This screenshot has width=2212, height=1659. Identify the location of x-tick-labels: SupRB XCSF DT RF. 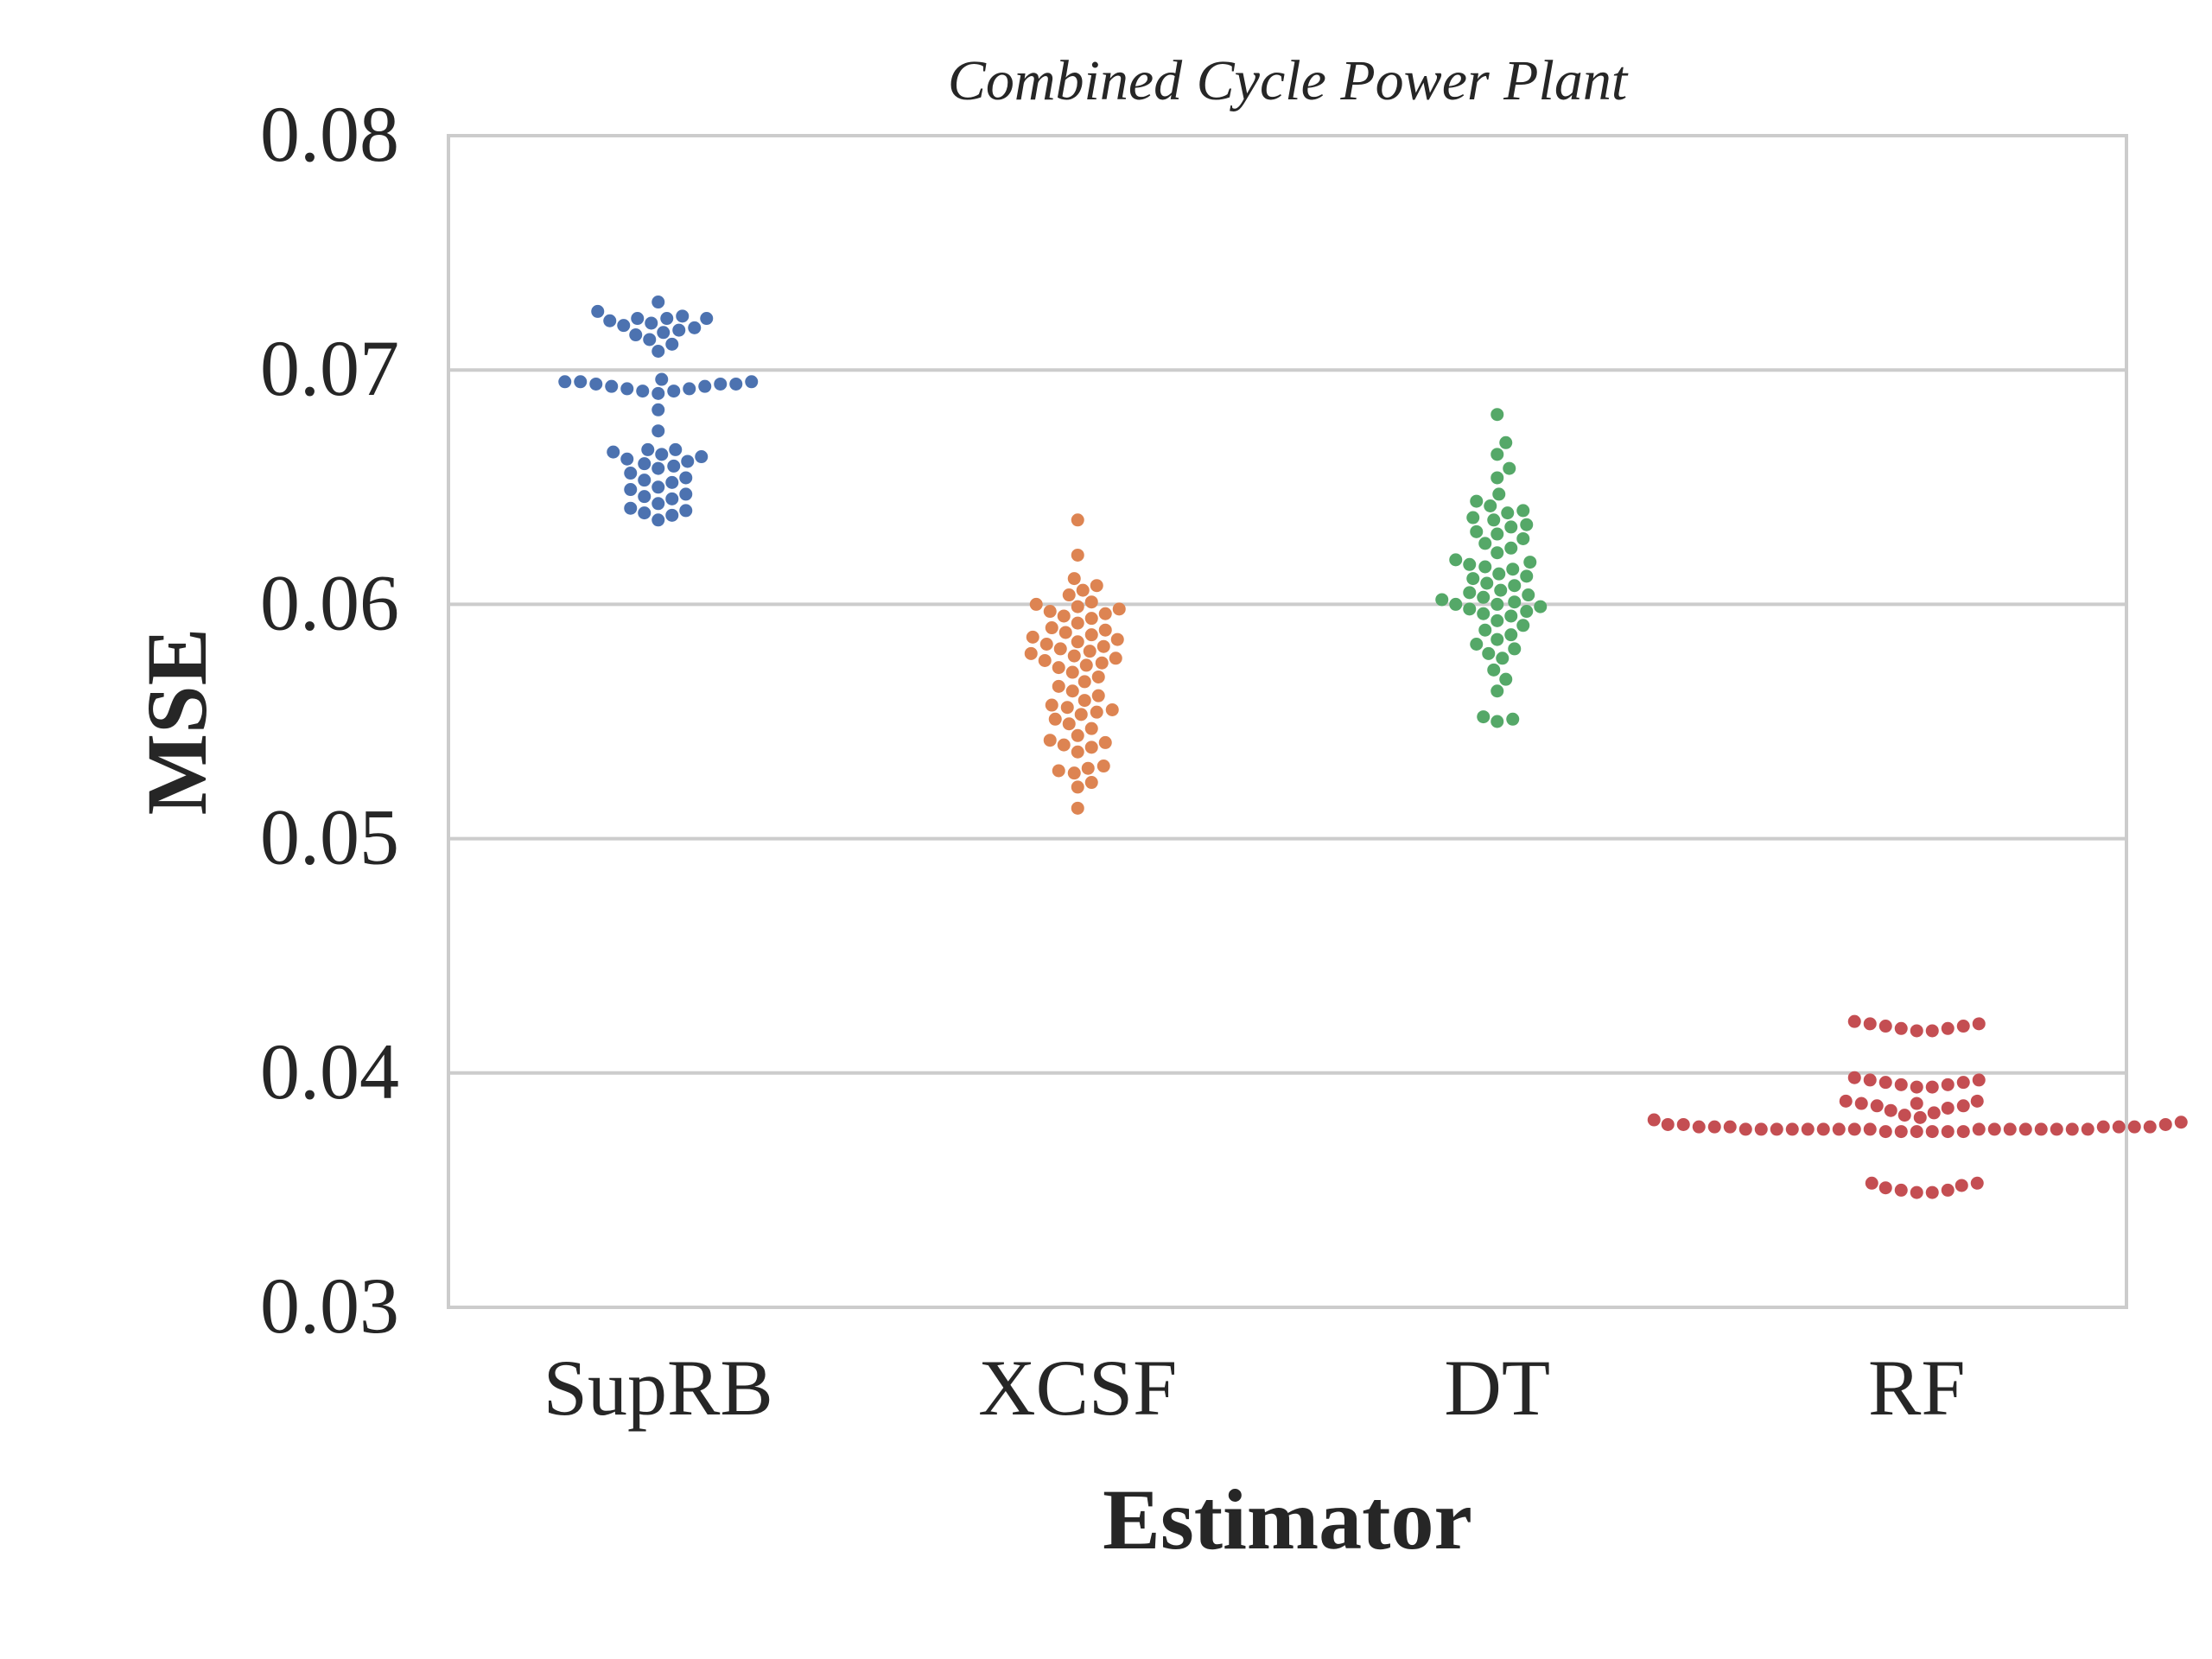
(1254, 1388).